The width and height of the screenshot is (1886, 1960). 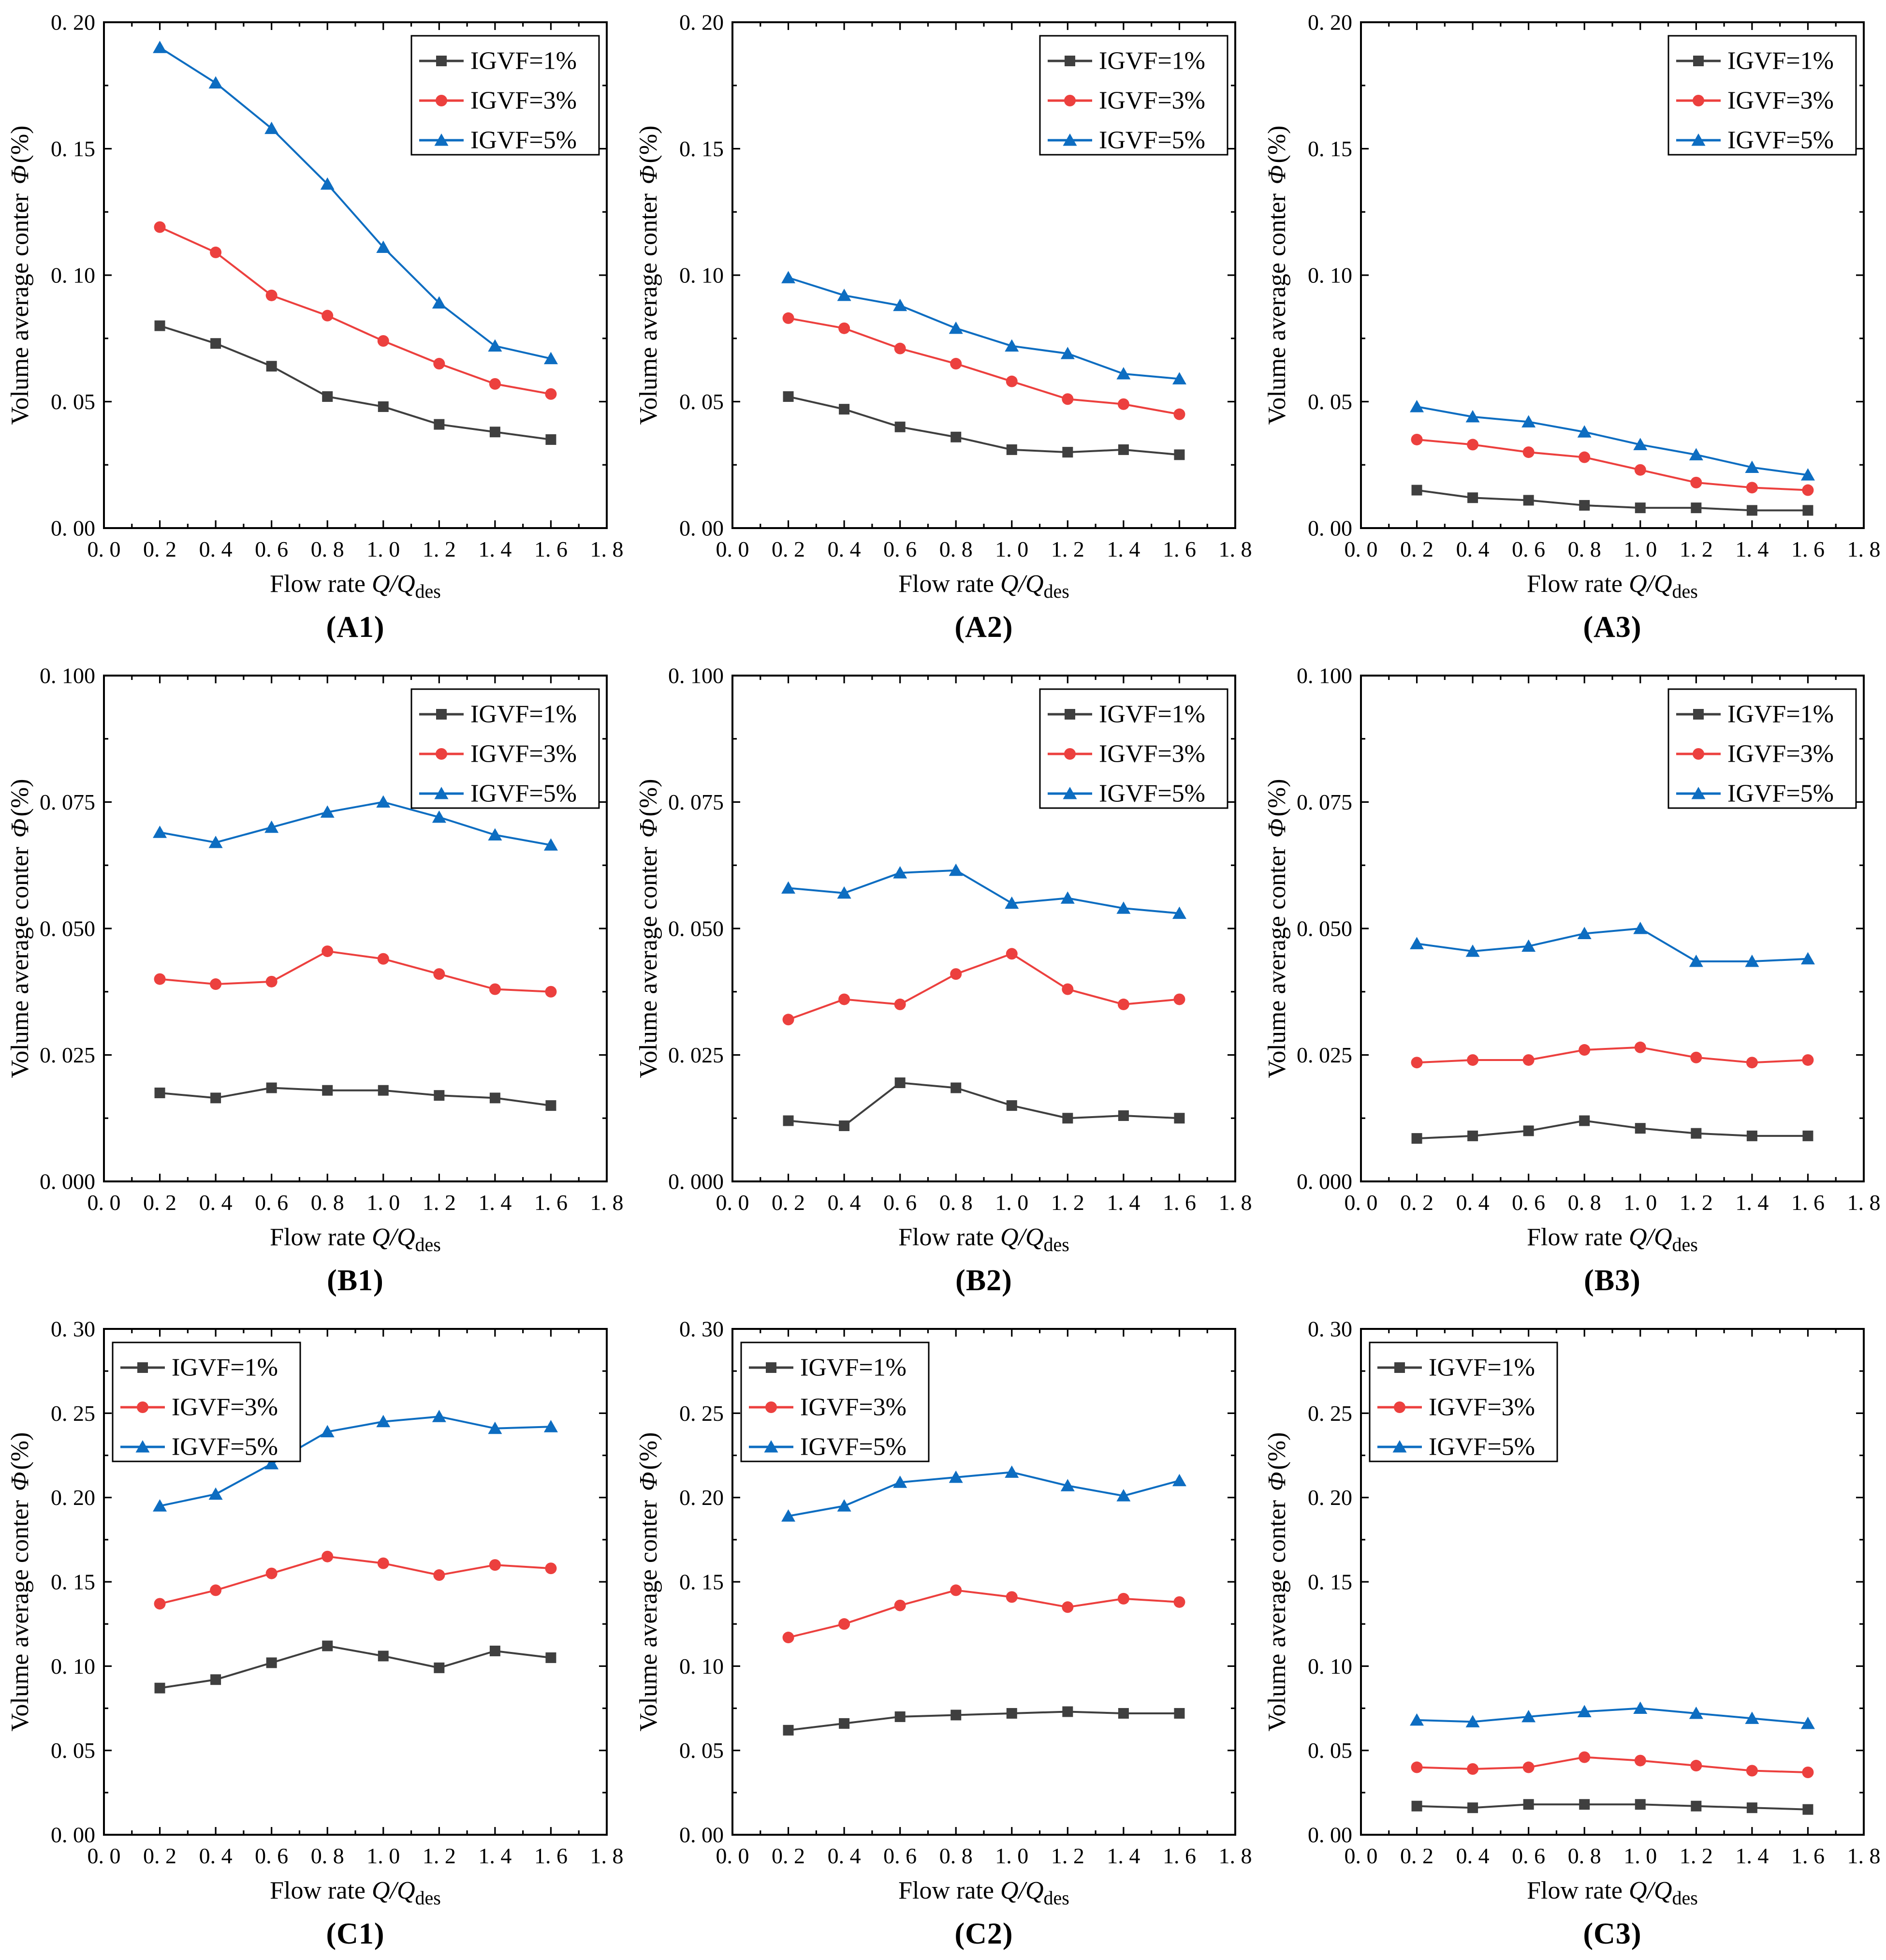 I want to click on axis-ticks, so click(x=1612, y=275).